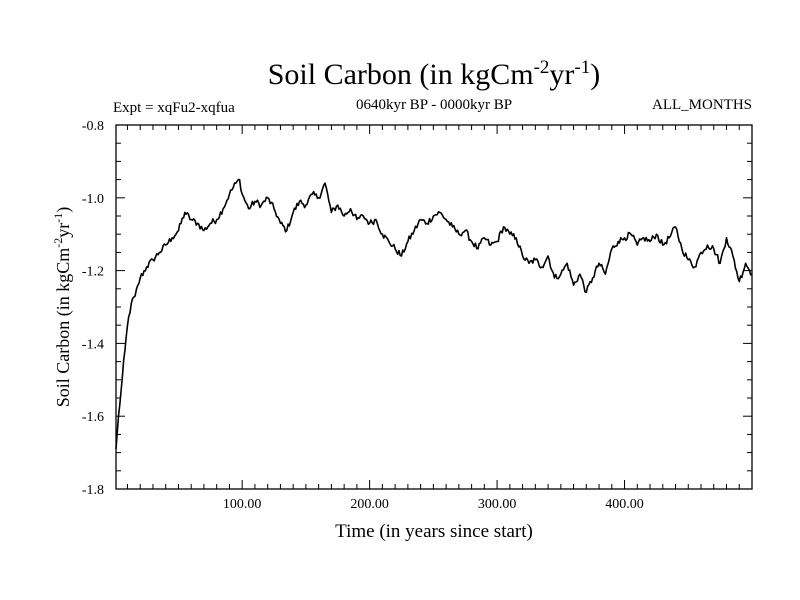  Describe the element at coordinates (93, 272) in the screenshot. I see `y-tick-label: -1.2` at that location.